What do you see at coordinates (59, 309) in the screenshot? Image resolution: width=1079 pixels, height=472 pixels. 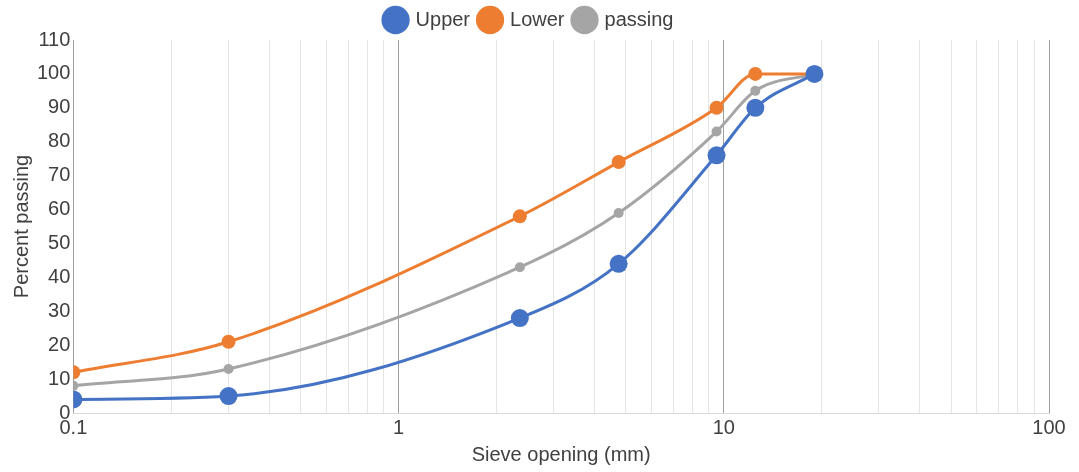 I see `y-tick-label: 30` at bounding box center [59, 309].